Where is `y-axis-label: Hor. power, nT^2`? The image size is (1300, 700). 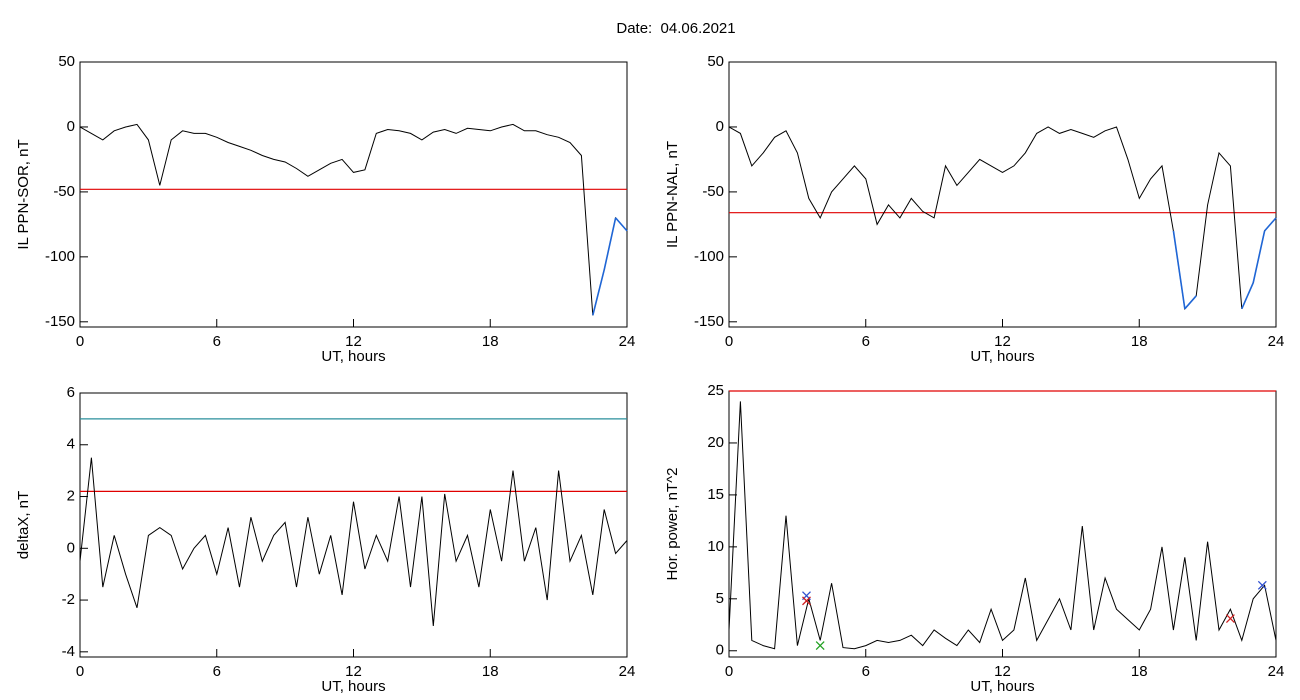 y-axis-label: Hor. power, nT^2 is located at coordinates (672, 524).